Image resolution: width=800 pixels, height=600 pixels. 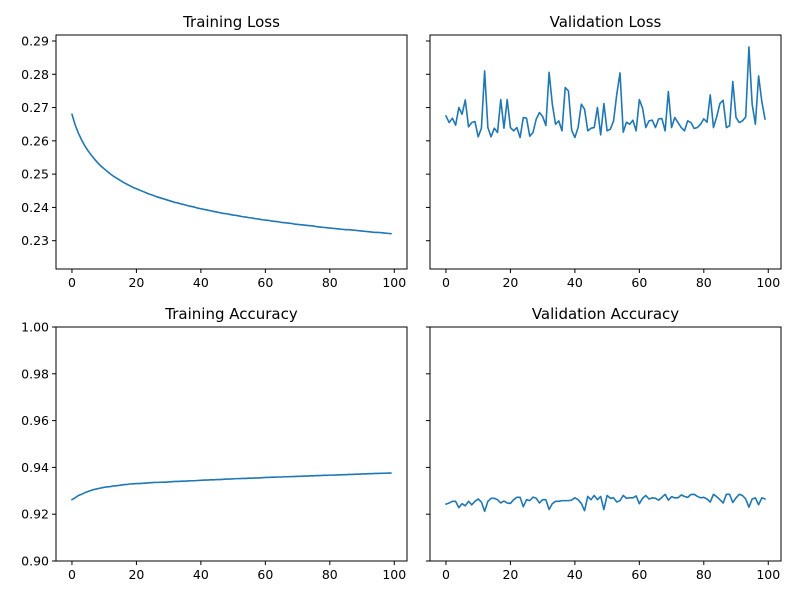 What do you see at coordinates (231, 314) in the screenshot?
I see `chart-title: Training Accuracy` at bounding box center [231, 314].